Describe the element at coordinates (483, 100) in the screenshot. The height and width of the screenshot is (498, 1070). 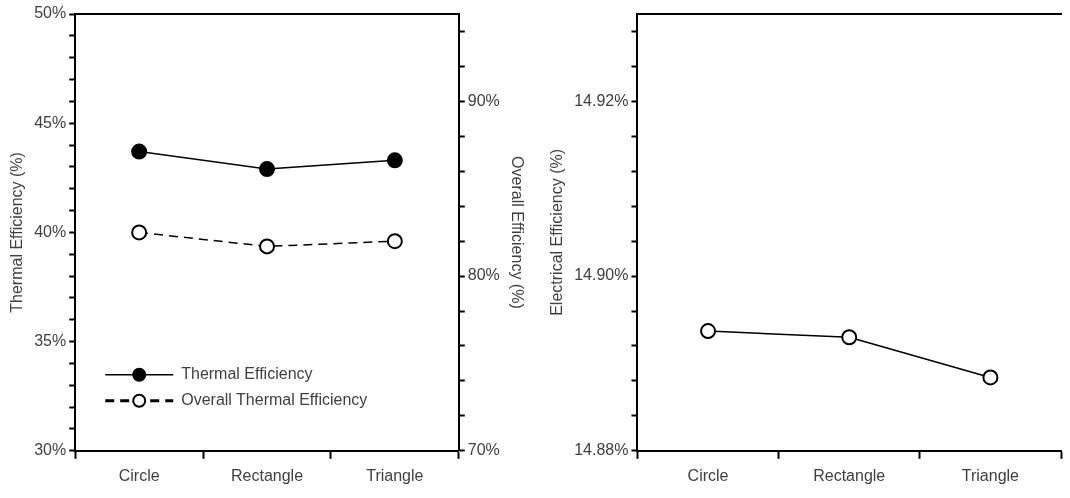
I see `y2-tick-label: 90%` at that location.